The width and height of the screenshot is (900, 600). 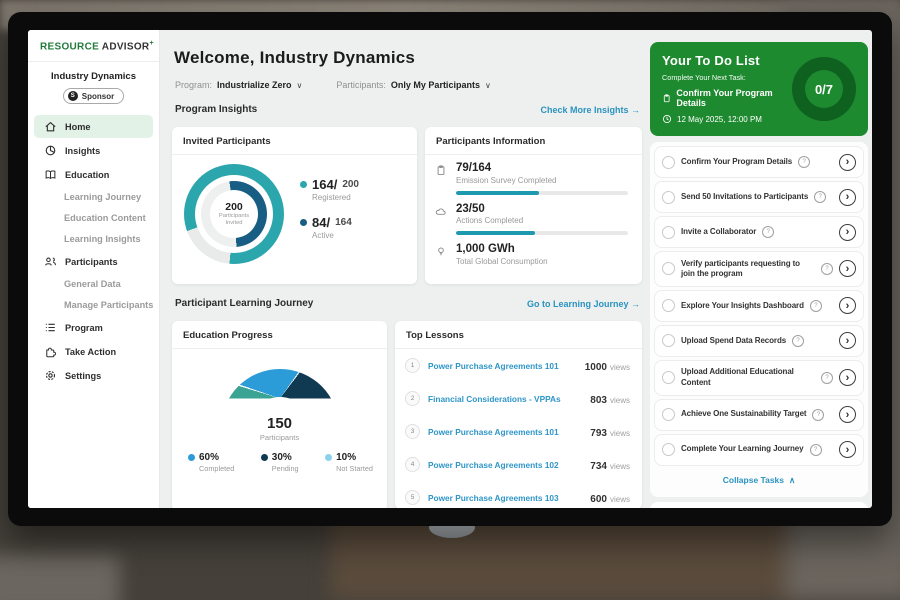 What do you see at coordinates (93, 77) in the screenshot?
I see `org-name: Industry Dynamics` at bounding box center [93, 77].